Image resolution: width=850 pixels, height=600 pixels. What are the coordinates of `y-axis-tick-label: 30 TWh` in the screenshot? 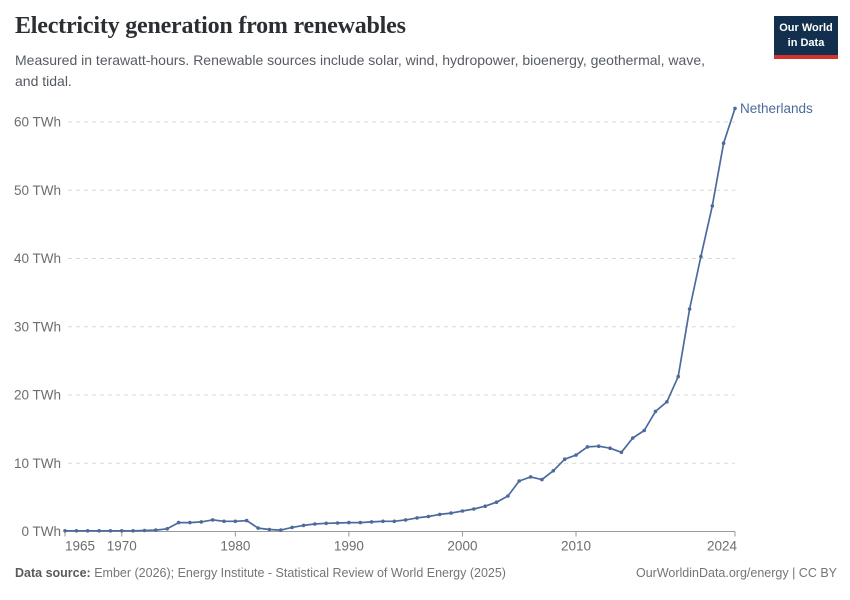 It's located at (37, 326).